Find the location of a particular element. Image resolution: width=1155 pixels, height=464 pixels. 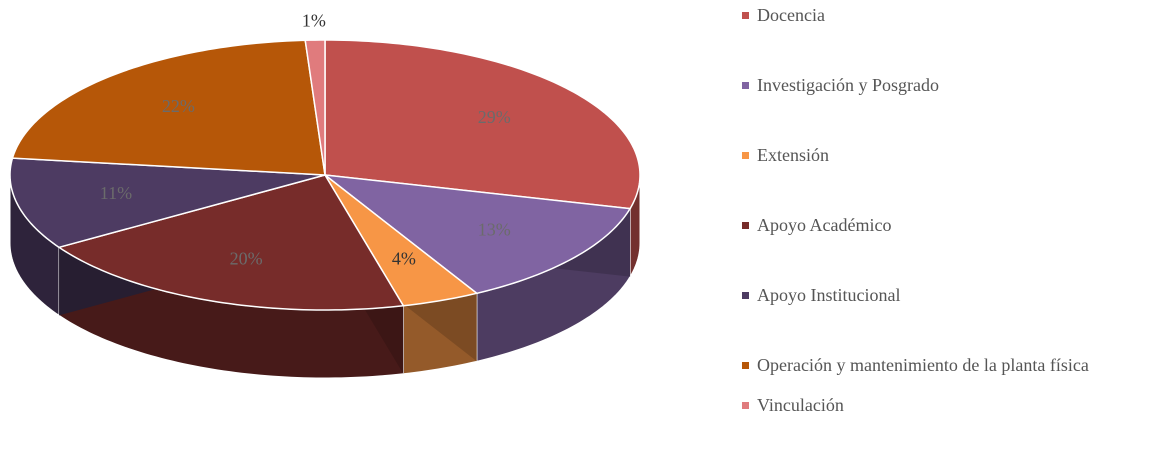

legend-label: Vinculación is located at coordinates (800, 405).